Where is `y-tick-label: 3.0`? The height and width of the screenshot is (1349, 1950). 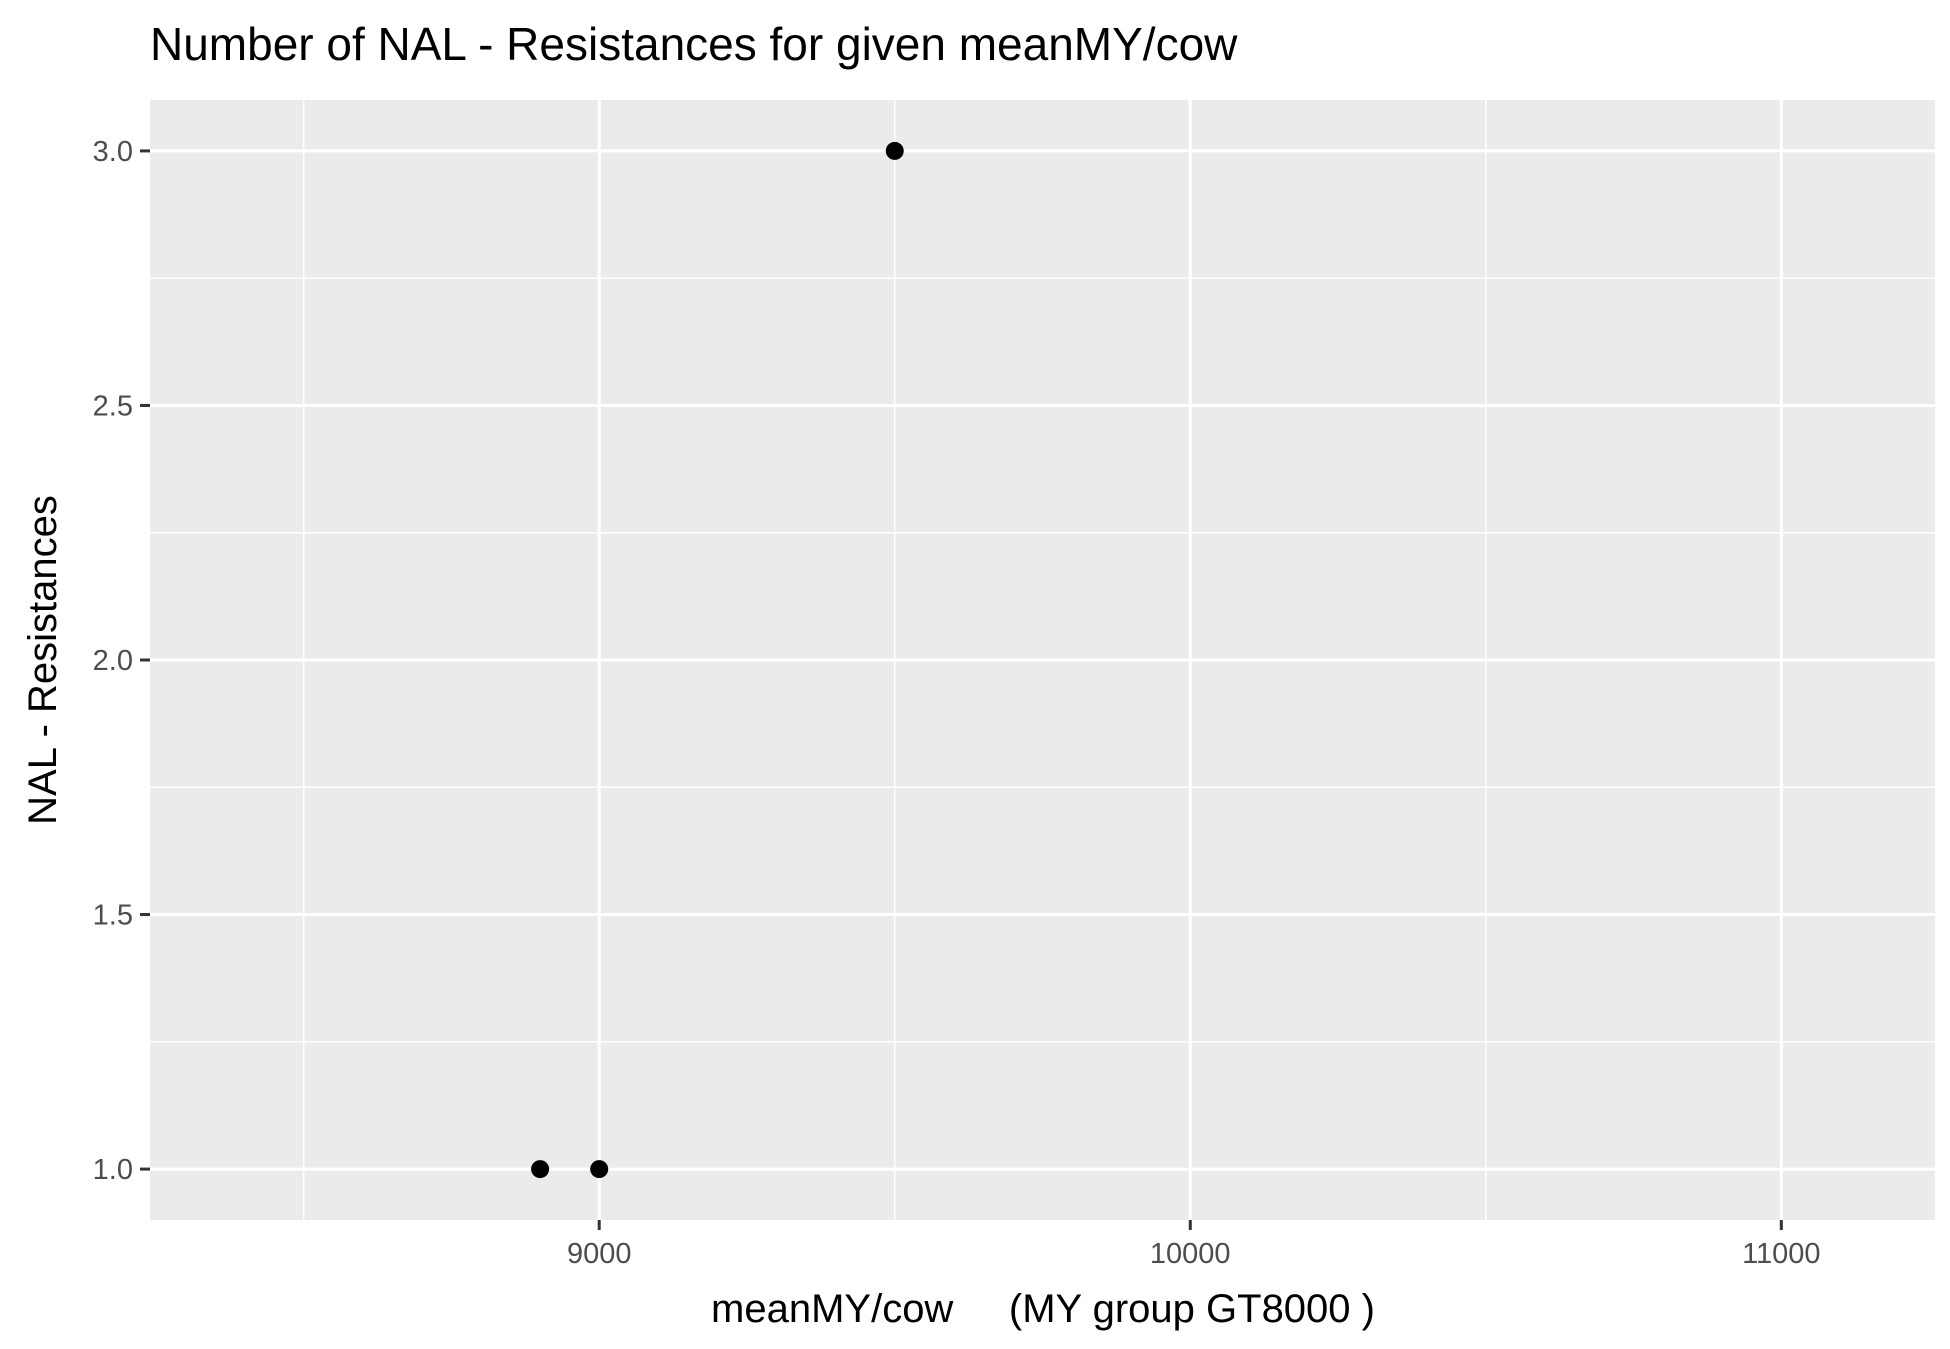
y-tick-label: 3.0 is located at coordinates (113, 152).